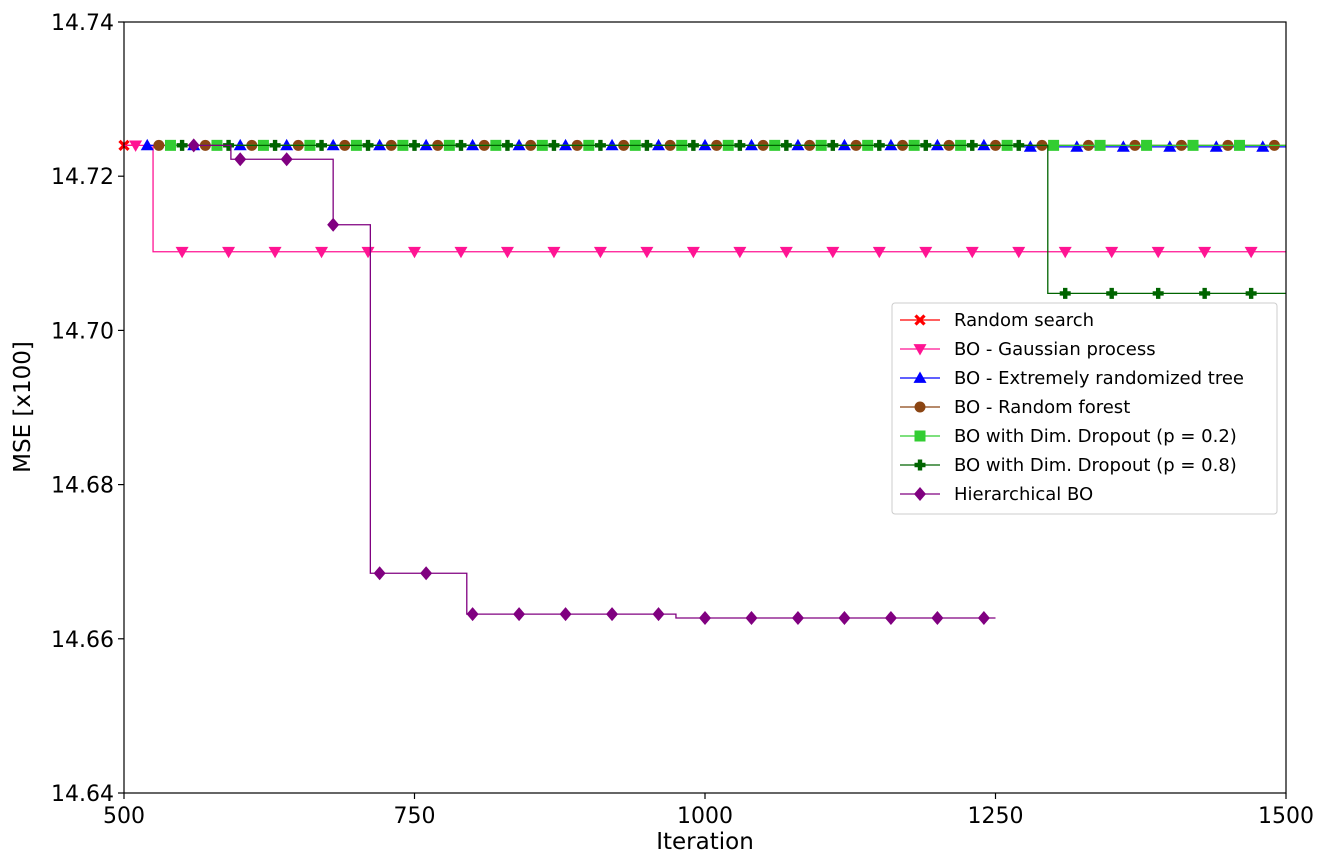  I want to click on legend-item: BO - Gaussian process, so click(1028, 349).